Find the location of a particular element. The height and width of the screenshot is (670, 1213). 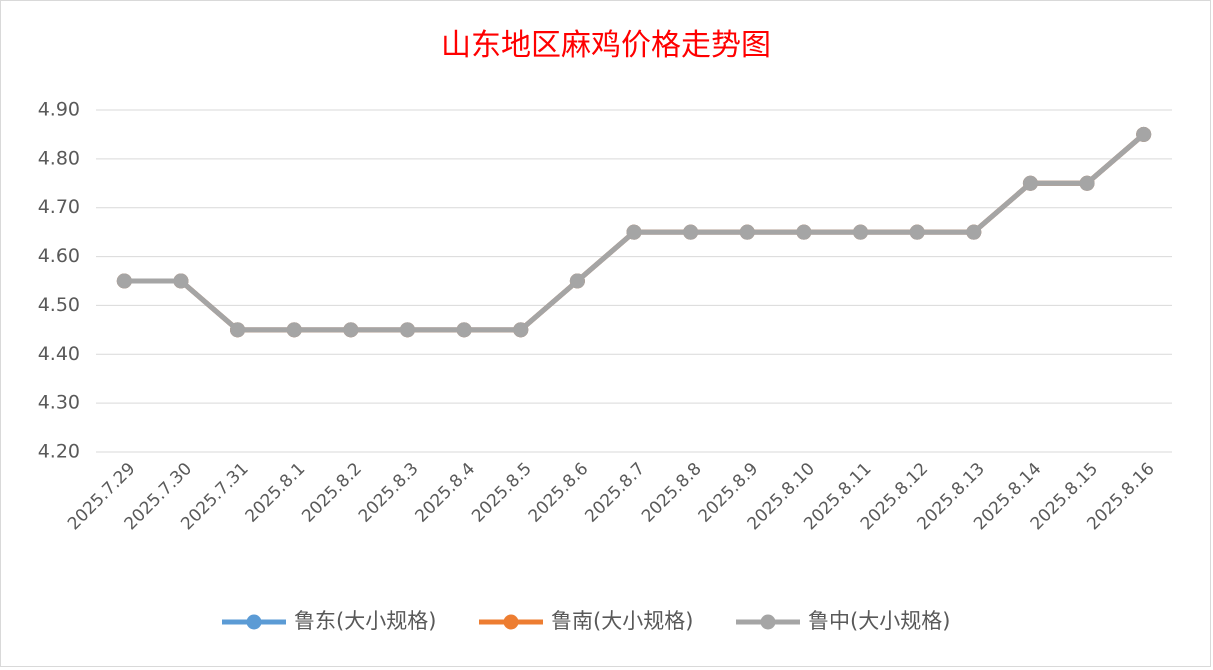

y-tick-label: 4.90 is located at coordinates (59, 110).